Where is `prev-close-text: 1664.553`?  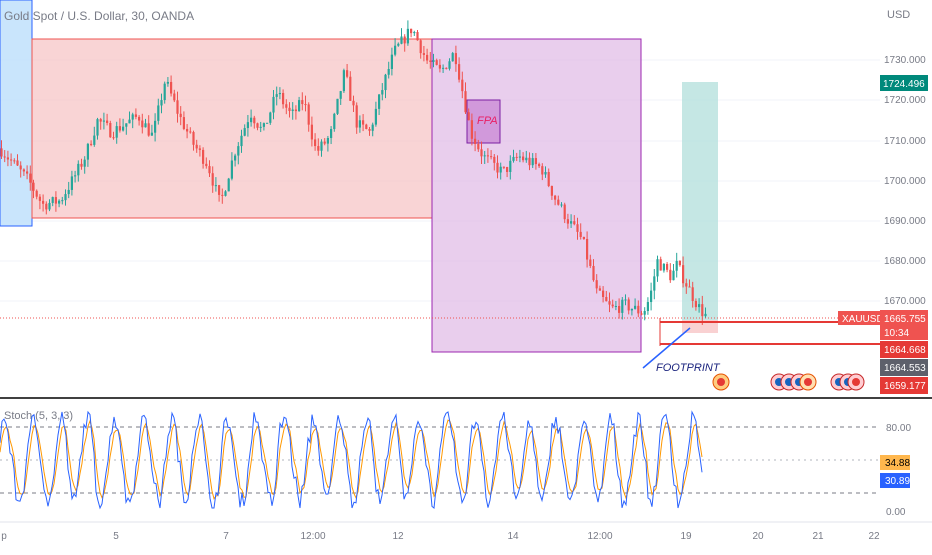
prev-close-text: 1664.553 is located at coordinates (905, 368).